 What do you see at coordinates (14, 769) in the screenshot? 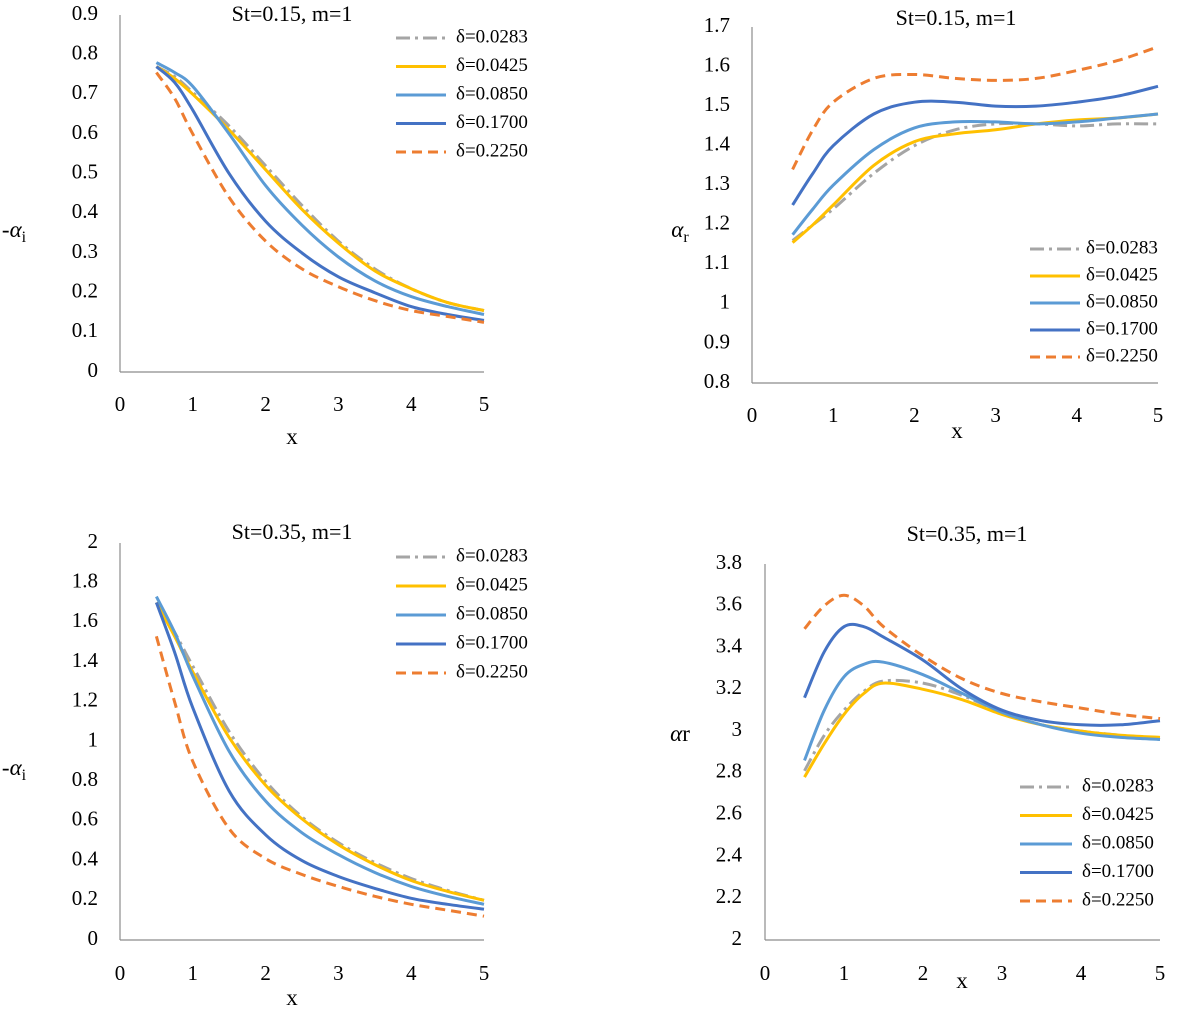
I see `y-axis-label: -αi` at bounding box center [14, 769].